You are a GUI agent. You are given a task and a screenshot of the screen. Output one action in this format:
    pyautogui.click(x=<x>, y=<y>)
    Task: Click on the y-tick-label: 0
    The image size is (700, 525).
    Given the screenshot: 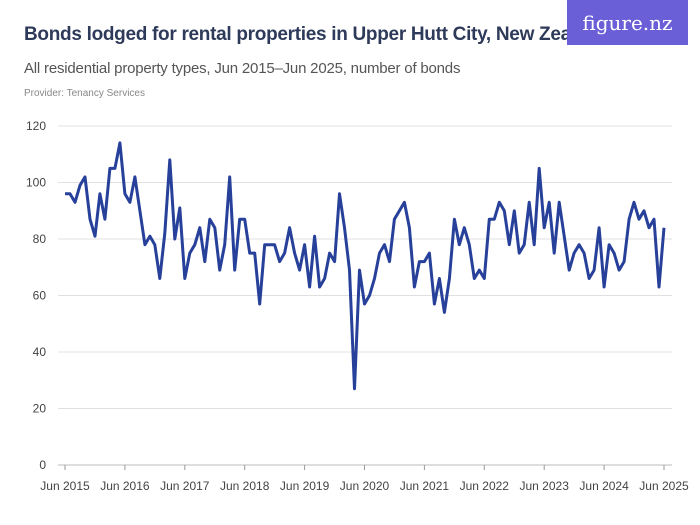 What is the action you would take?
    pyautogui.click(x=42, y=465)
    